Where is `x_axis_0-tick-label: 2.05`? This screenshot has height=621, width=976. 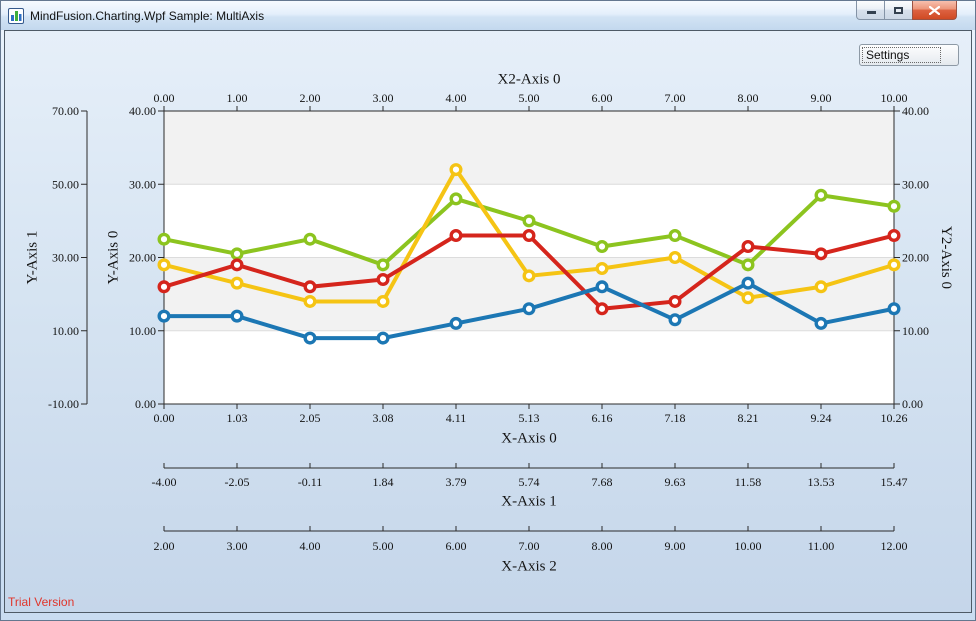
x_axis_0-tick-label: 2.05 is located at coordinates (310, 418).